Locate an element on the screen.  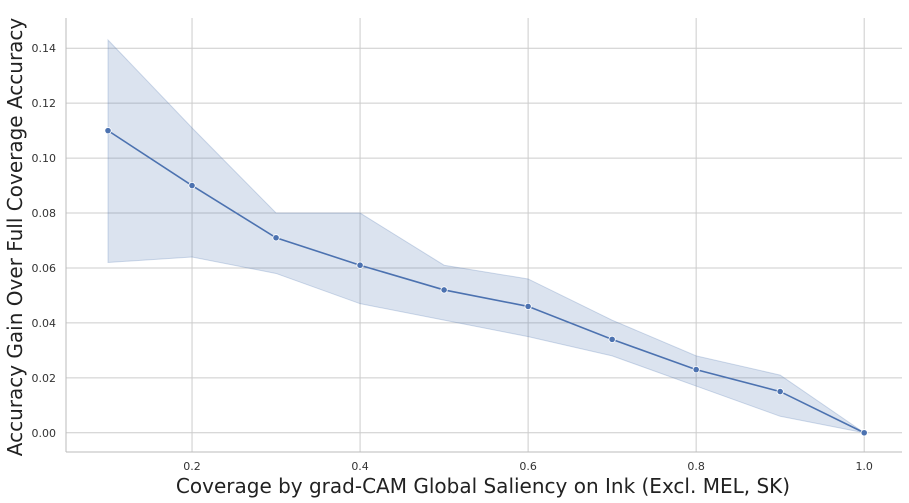
y-tick-label: 0.00 is located at coordinates (44, 433).